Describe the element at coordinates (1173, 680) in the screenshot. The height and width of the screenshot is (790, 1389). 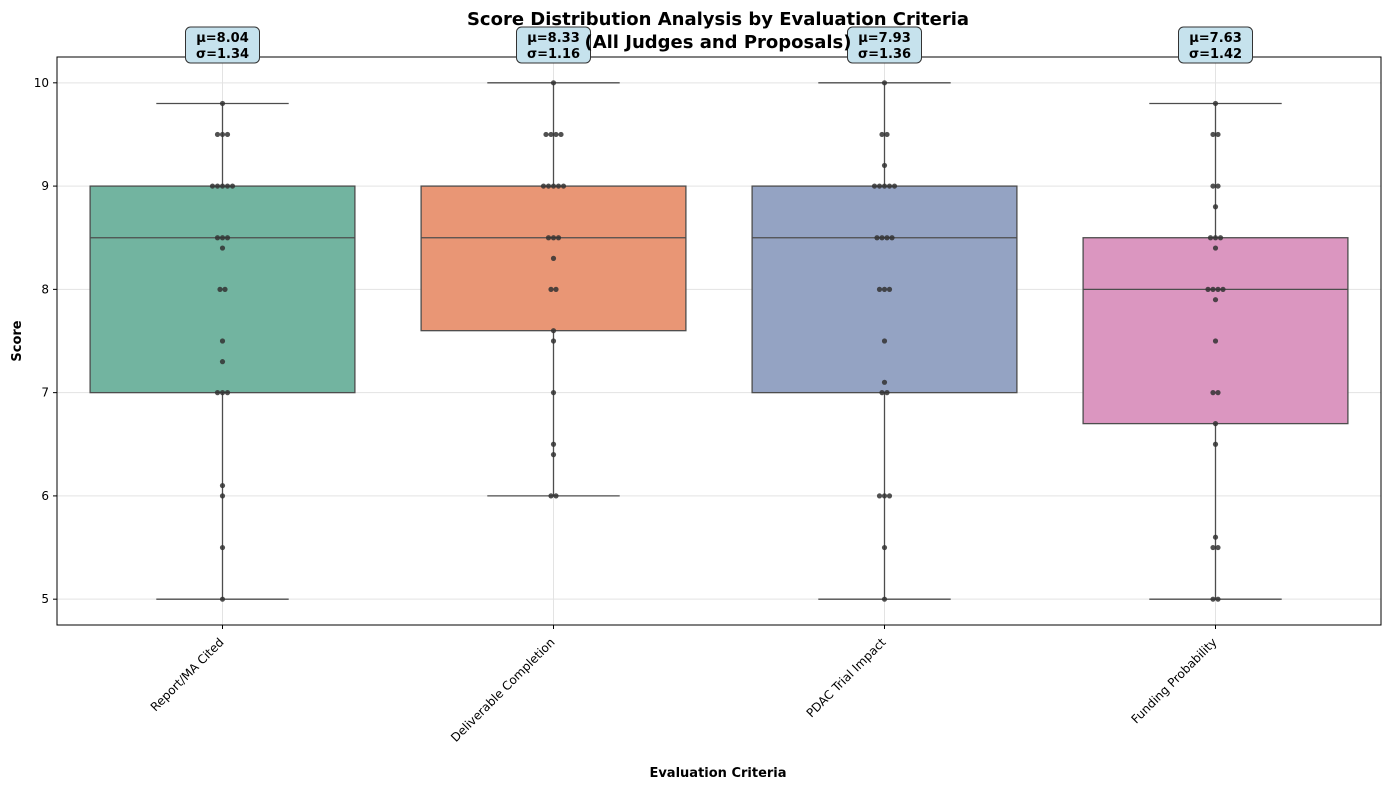
I see `x-tick-label: Funding Probability` at that location.